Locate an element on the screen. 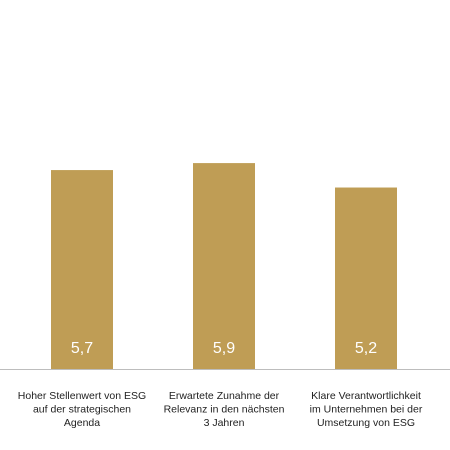 The height and width of the screenshot is (450, 450). category-label-line: auf der strategischen is located at coordinates (82, 410).